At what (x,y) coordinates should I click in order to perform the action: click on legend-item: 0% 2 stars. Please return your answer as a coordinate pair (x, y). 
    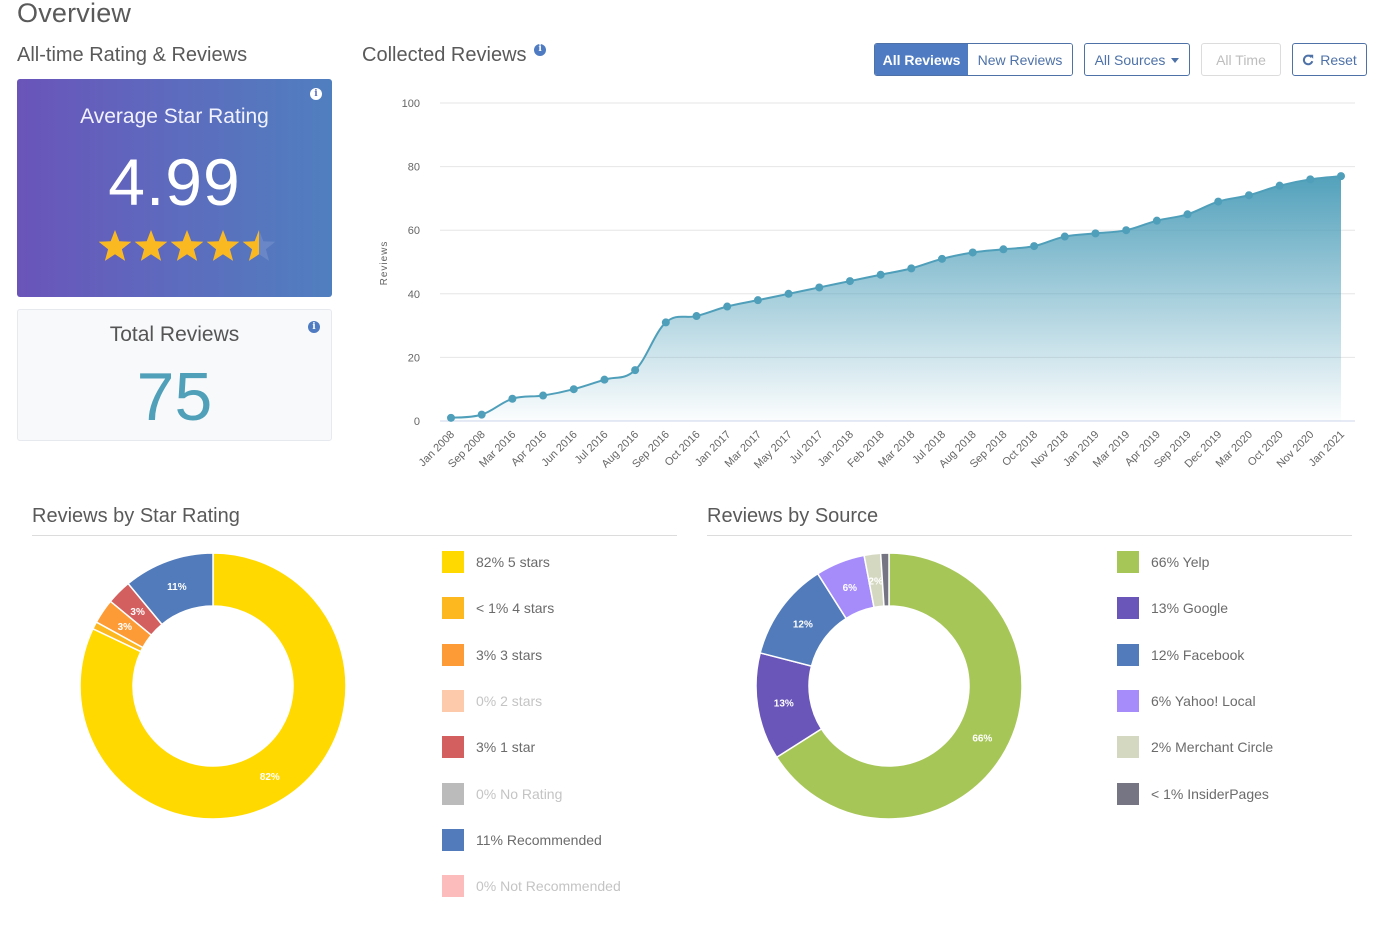
    Looking at the image, I should click on (492, 700).